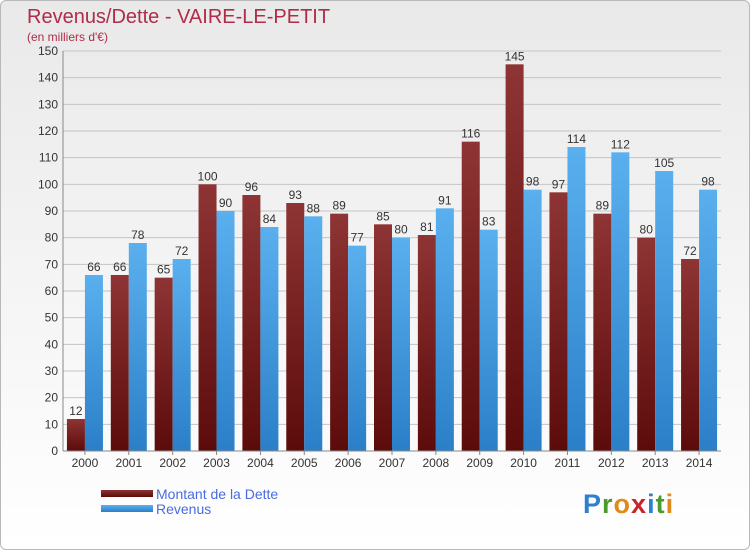 The height and width of the screenshot is (550, 750). I want to click on logo-letter: x, so click(639, 504).